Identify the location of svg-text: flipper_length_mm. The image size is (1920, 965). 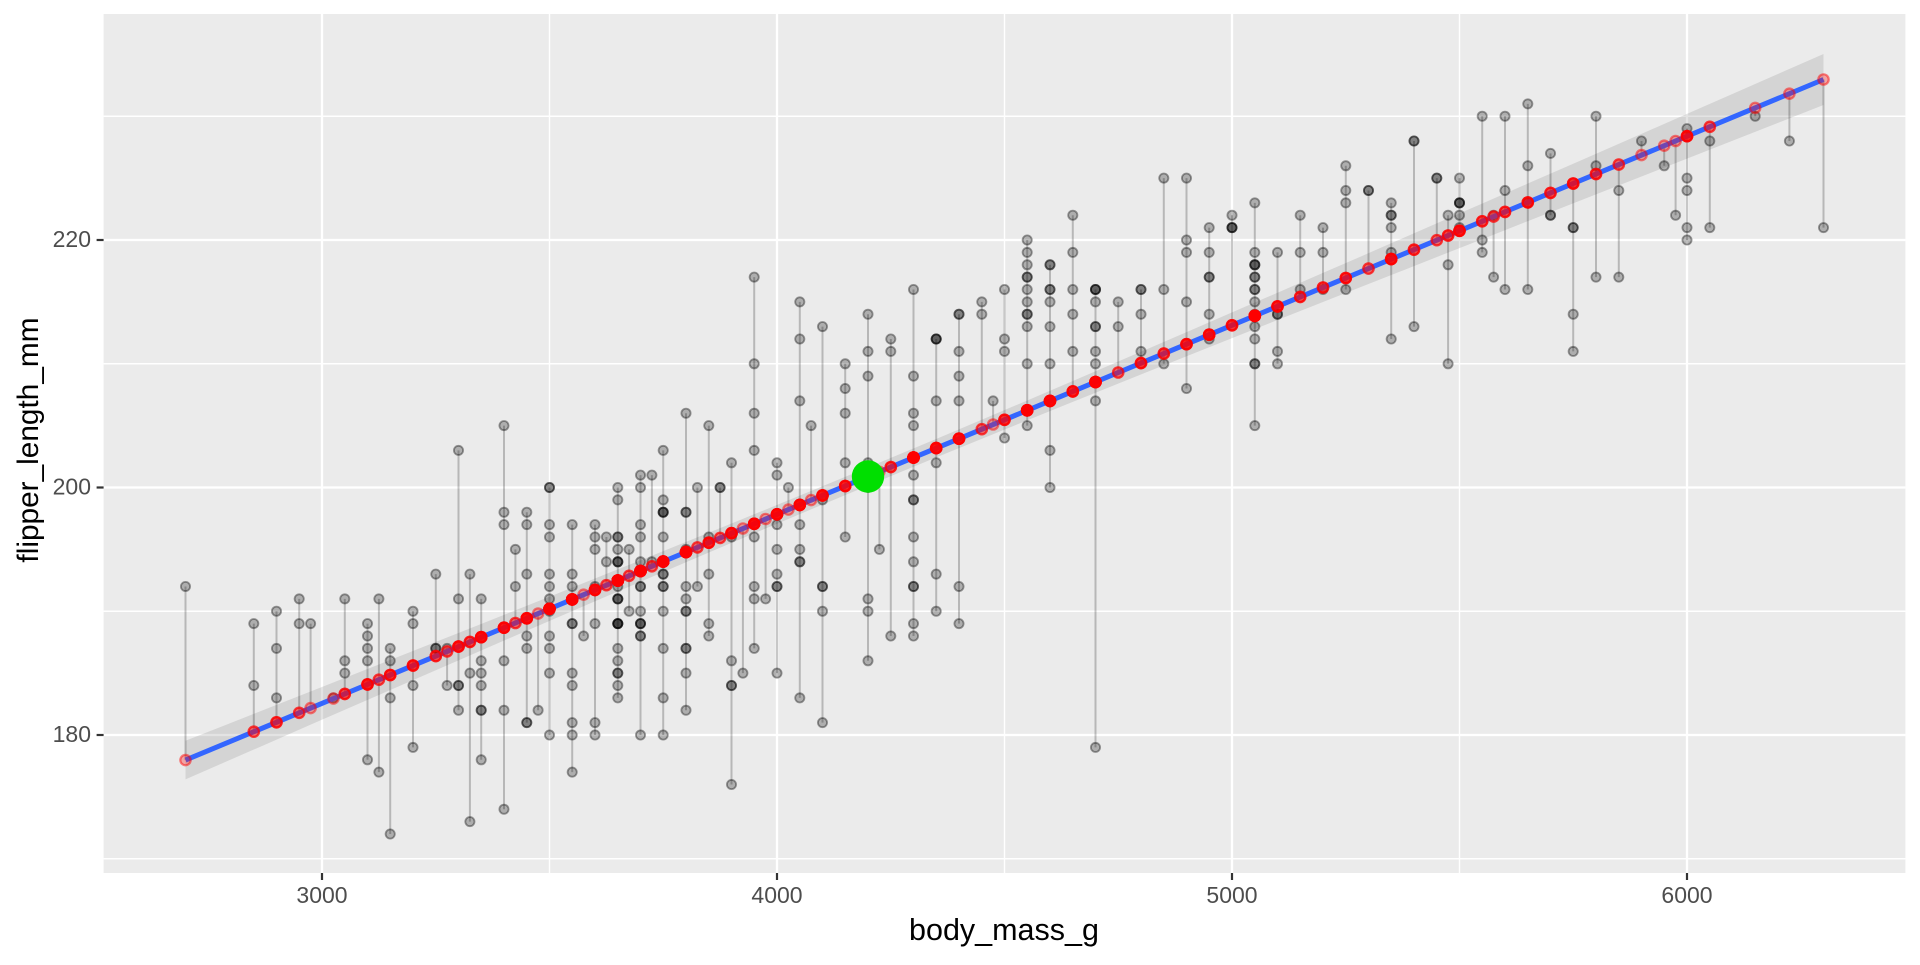
(28, 439).